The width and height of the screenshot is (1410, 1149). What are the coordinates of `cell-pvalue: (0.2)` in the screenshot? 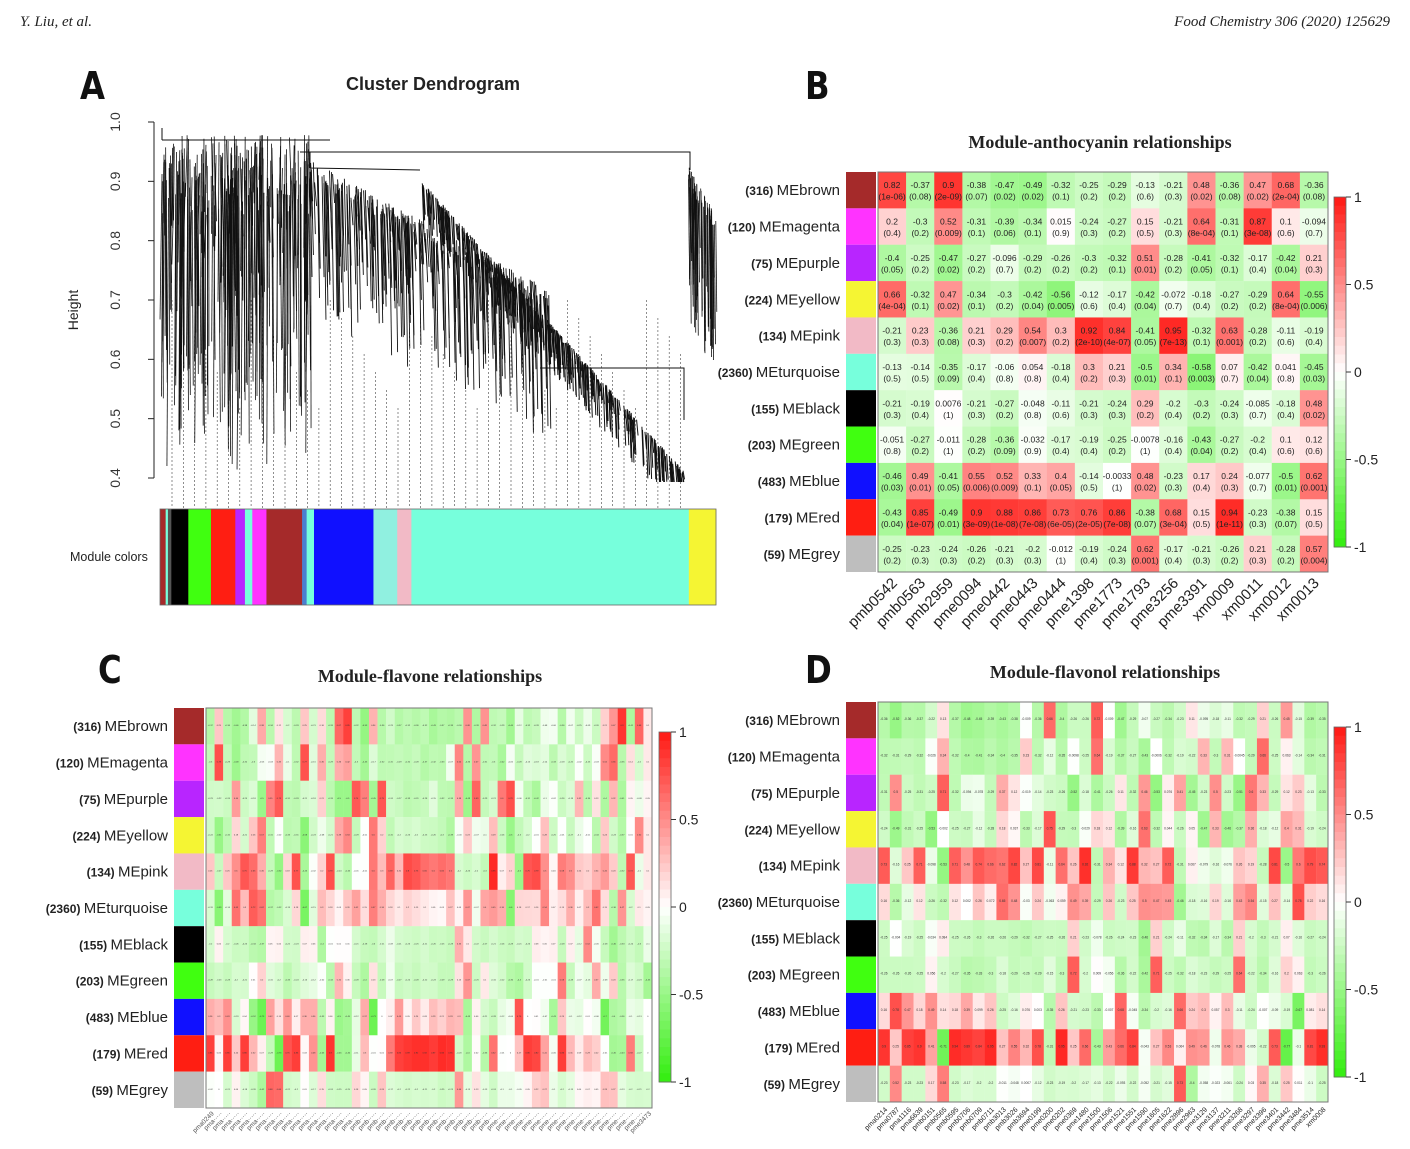 It's located at (1005, 306).